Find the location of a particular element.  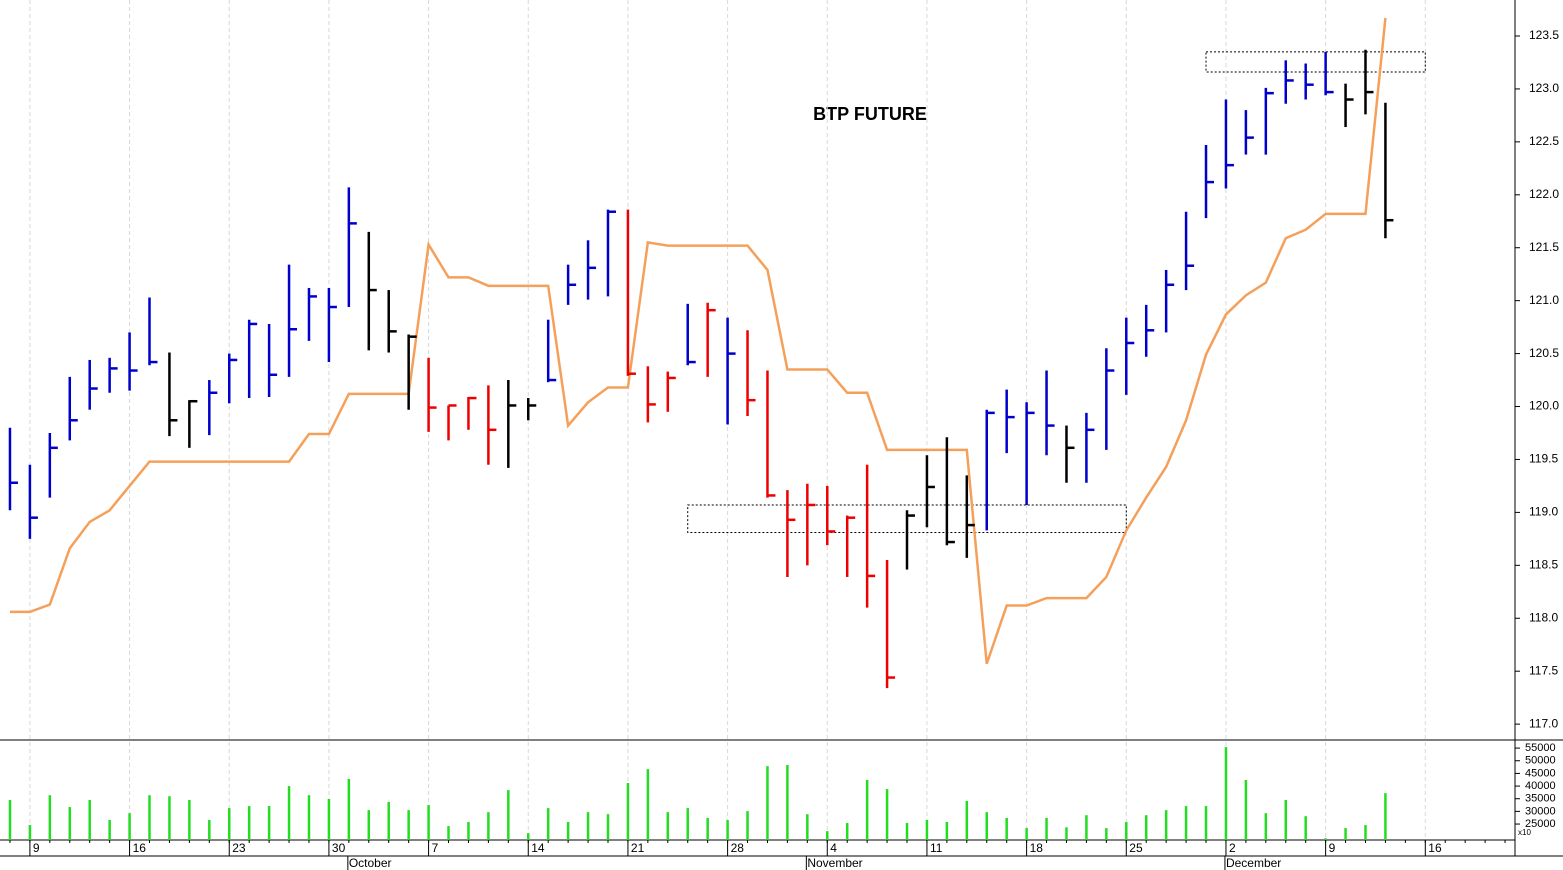

volume-tick-label: 30000 is located at coordinates (1540, 811).